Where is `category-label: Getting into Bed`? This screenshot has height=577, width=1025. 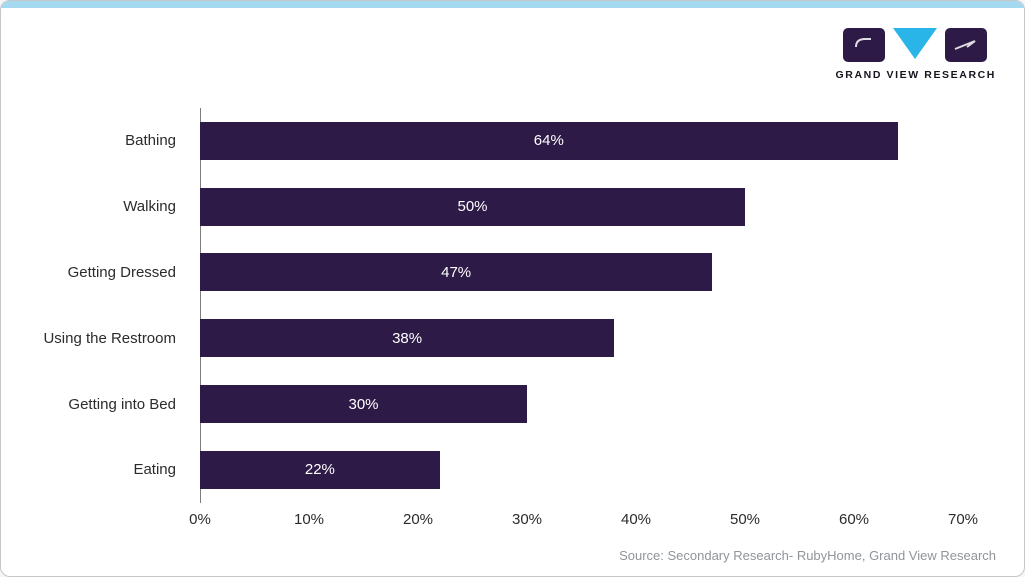 category-label: Getting into Bed is located at coordinates (122, 404).